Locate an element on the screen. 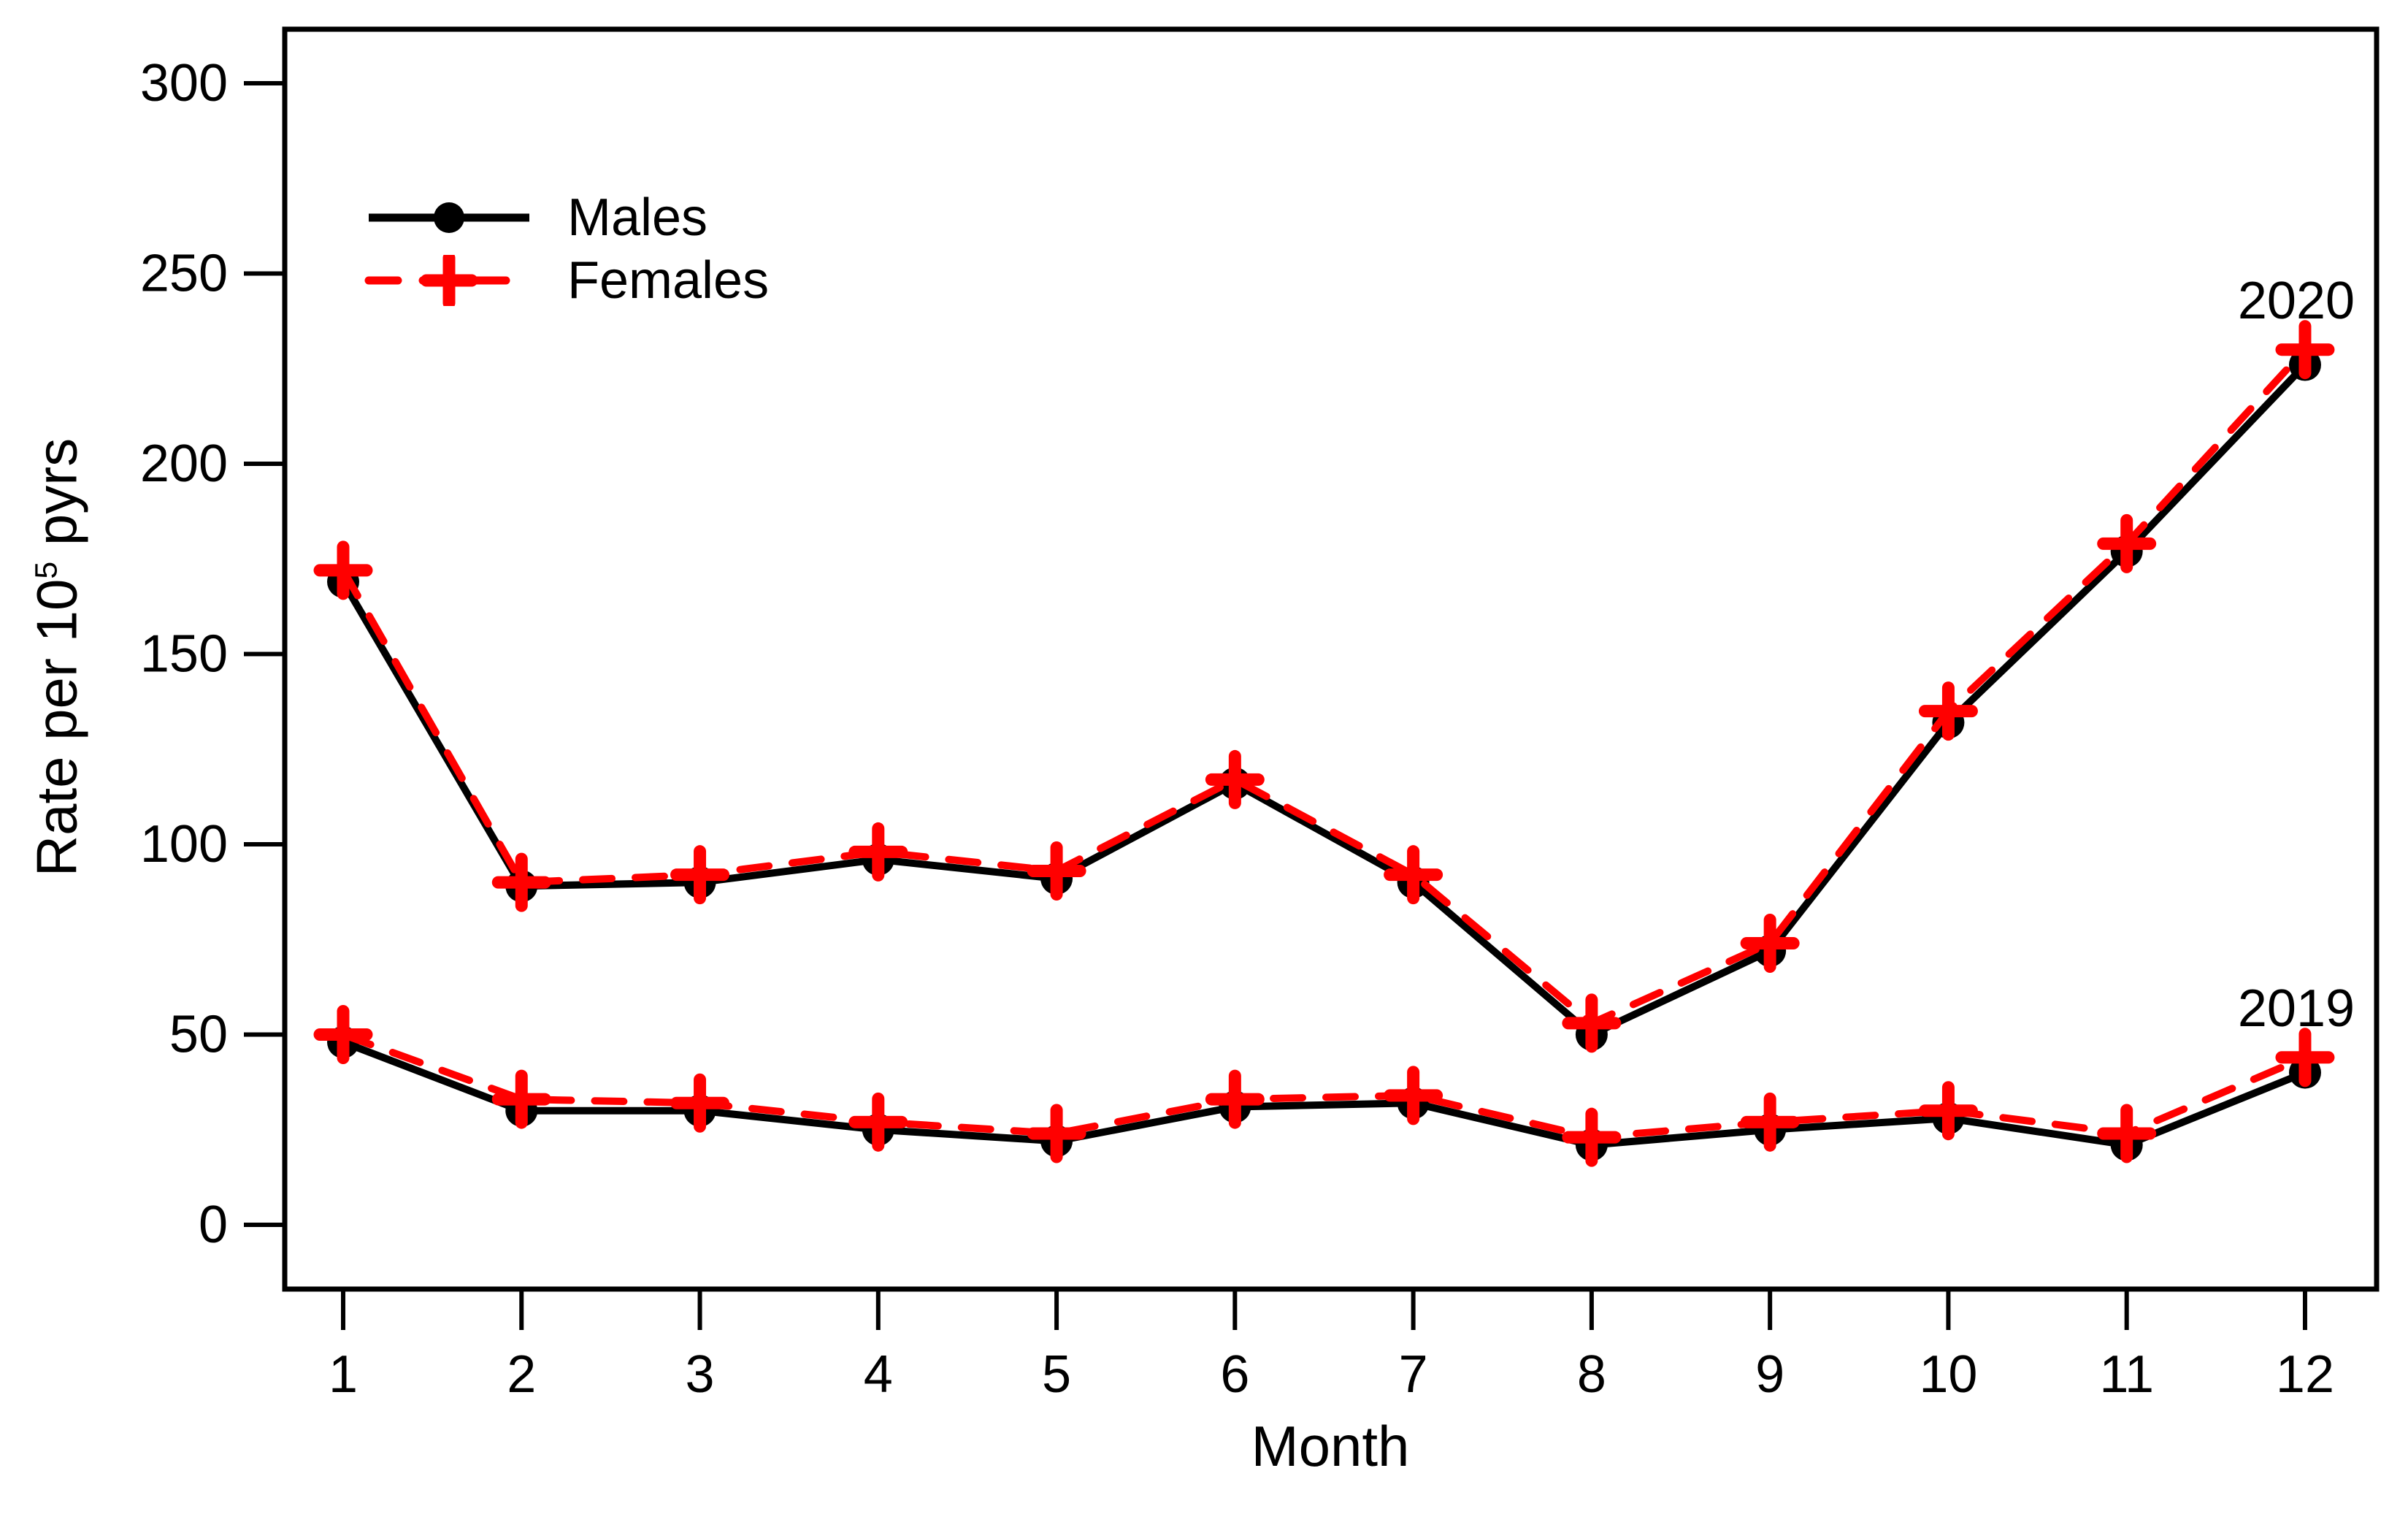  x-tick-label: 11 is located at coordinates (2126, 1374).